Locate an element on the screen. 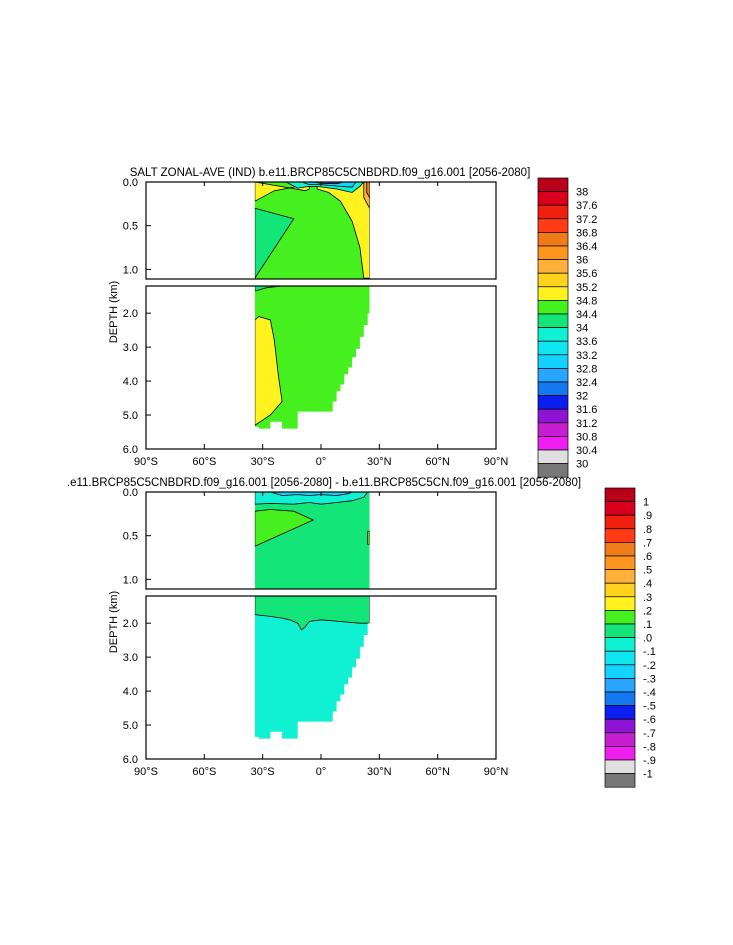 This screenshot has height=945, width=733. x-tick-label: 60°N is located at coordinates (437, 772).